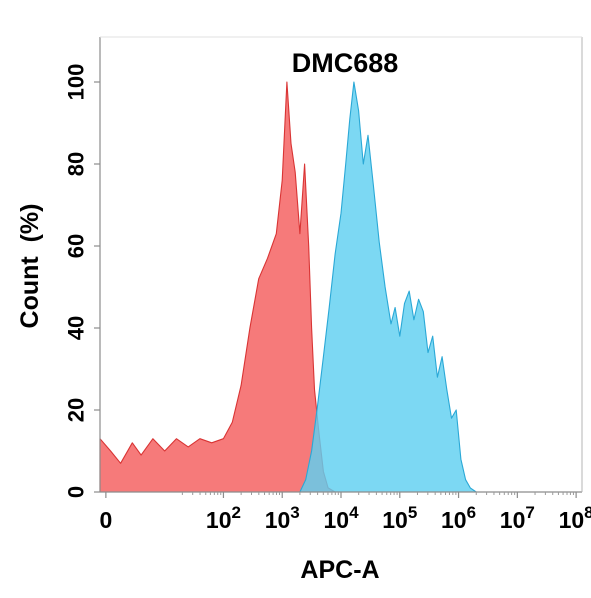 The image size is (591, 598). Describe the element at coordinates (345, 63) in the screenshot. I see `chart-title: DMC688` at that location.